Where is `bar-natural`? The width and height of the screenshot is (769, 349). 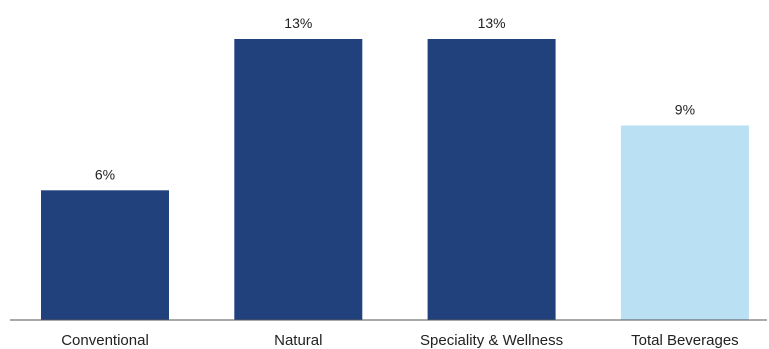
bar-natural is located at coordinates (298, 179).